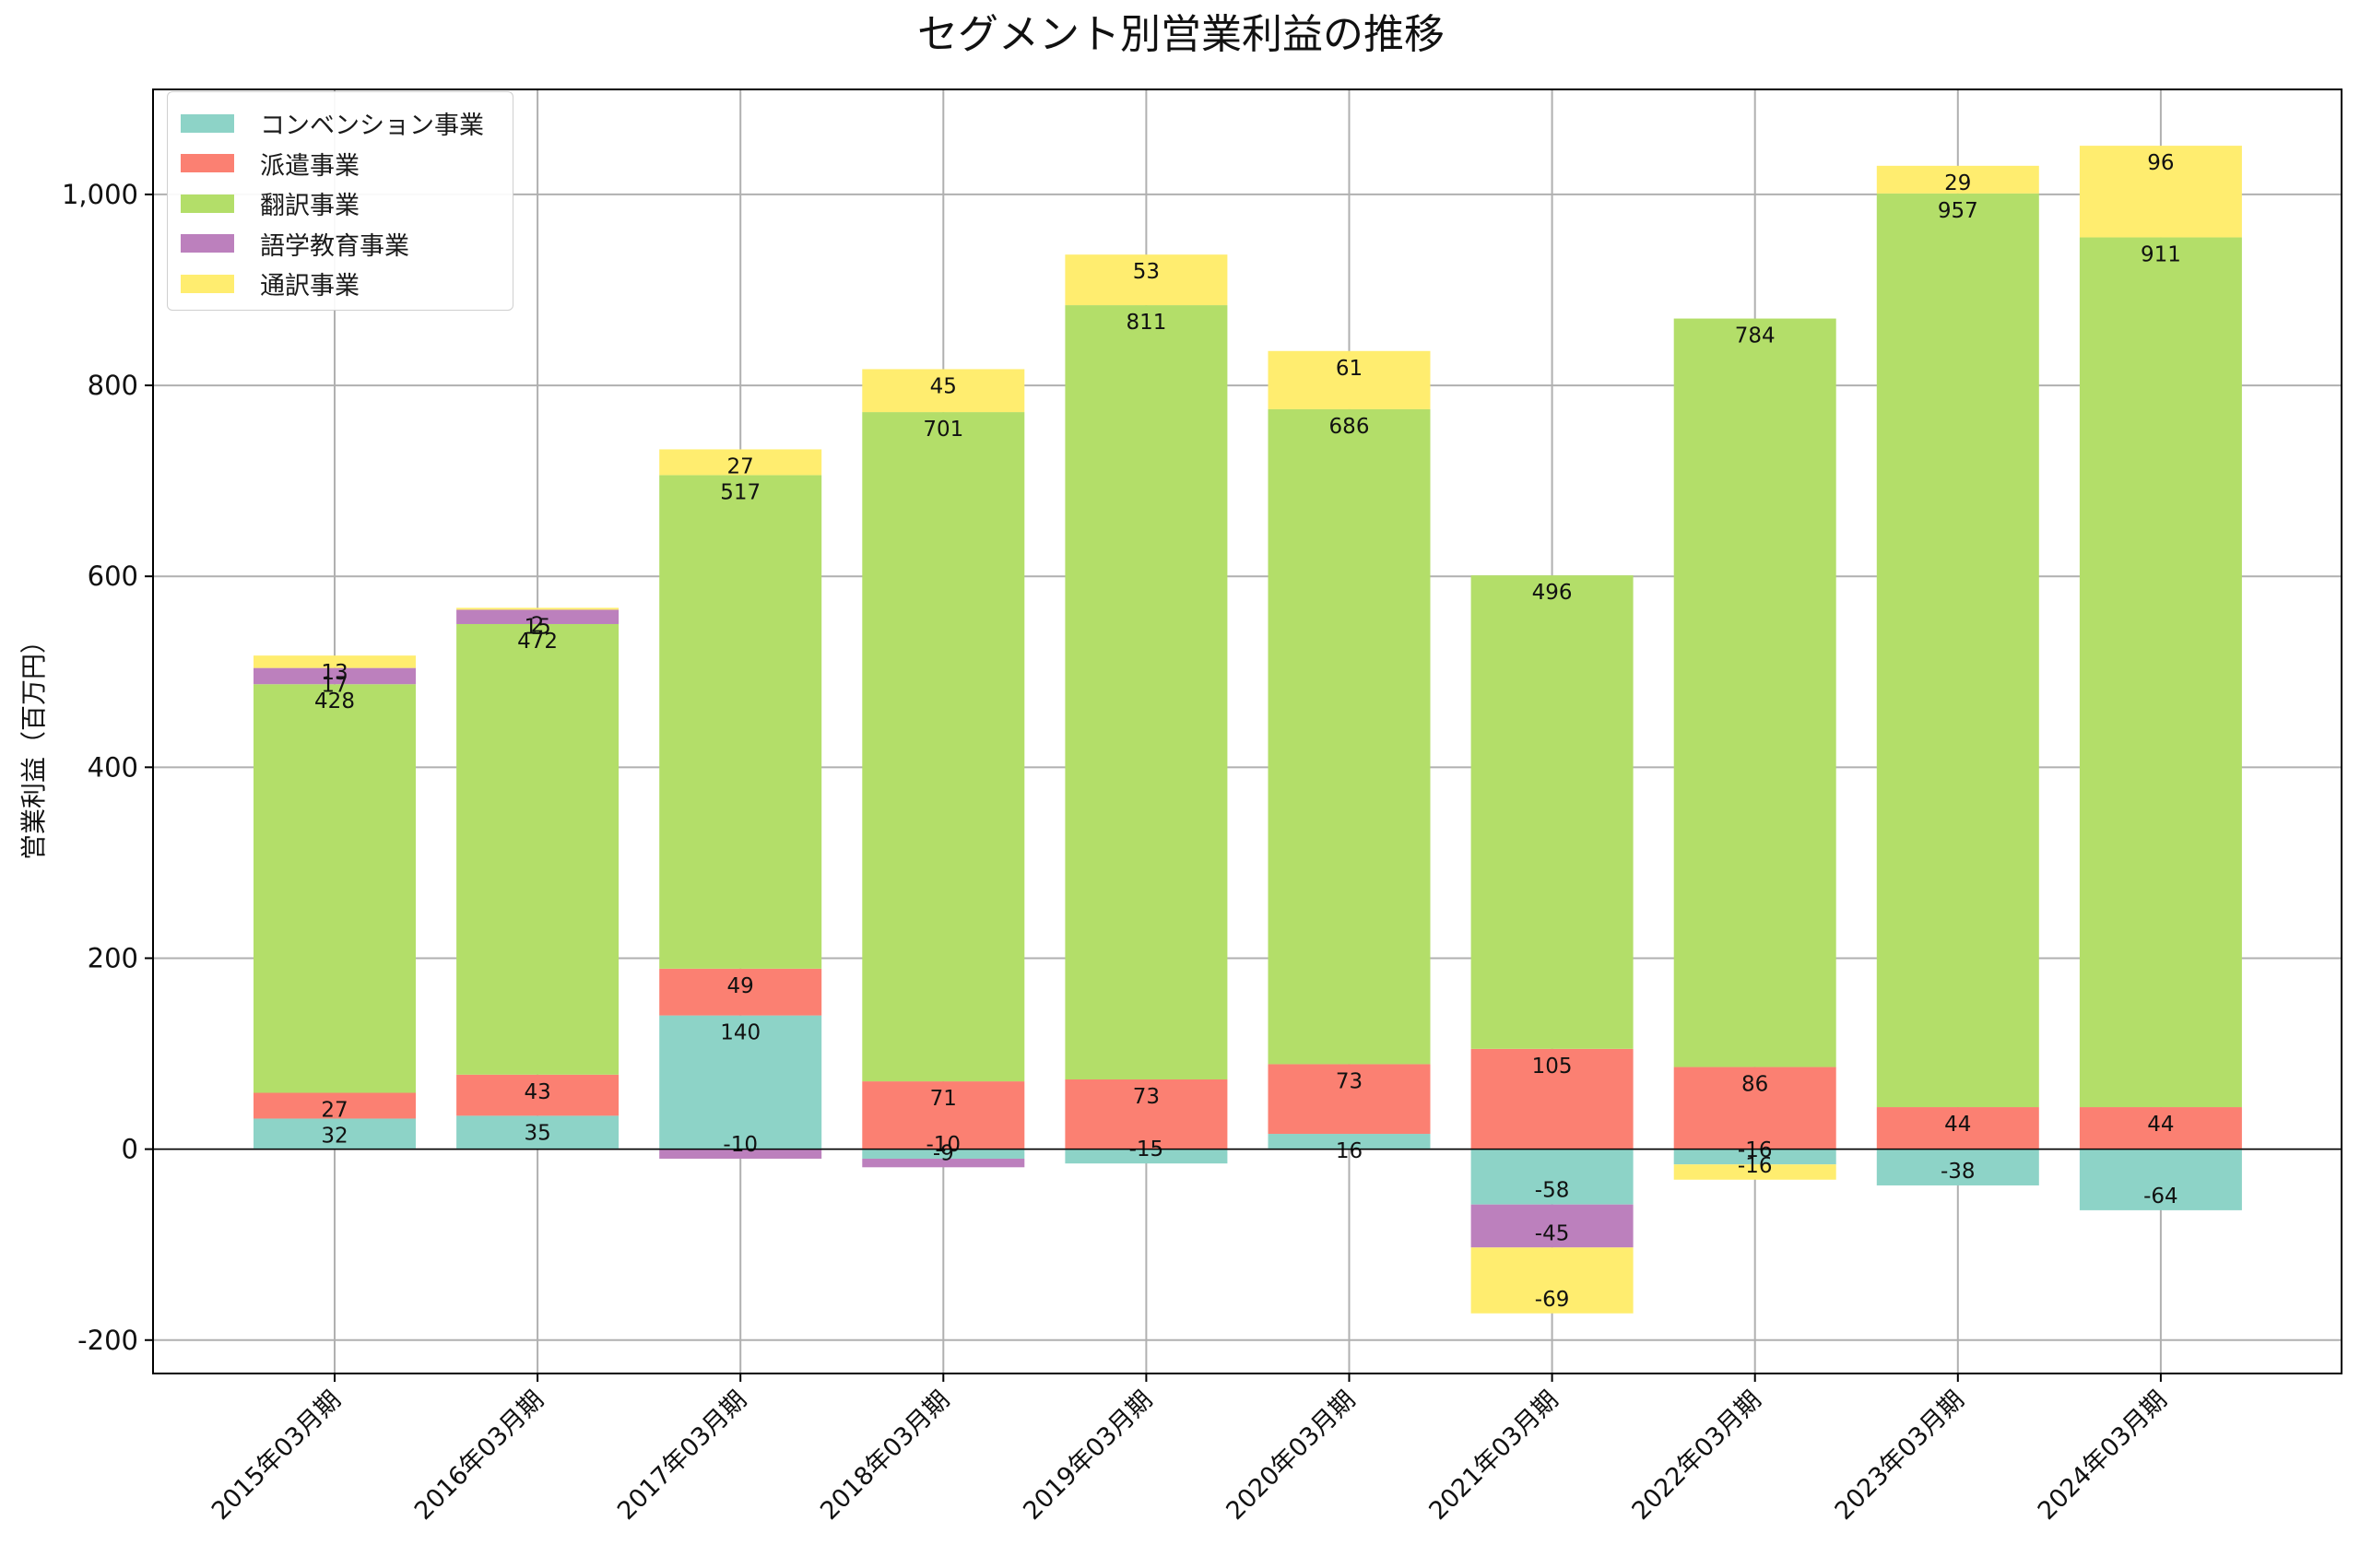 The height and width of the screenshot is (1568, 2360). I want to click on x-tick-label: 2019年03月期, so click(1088, 1455).